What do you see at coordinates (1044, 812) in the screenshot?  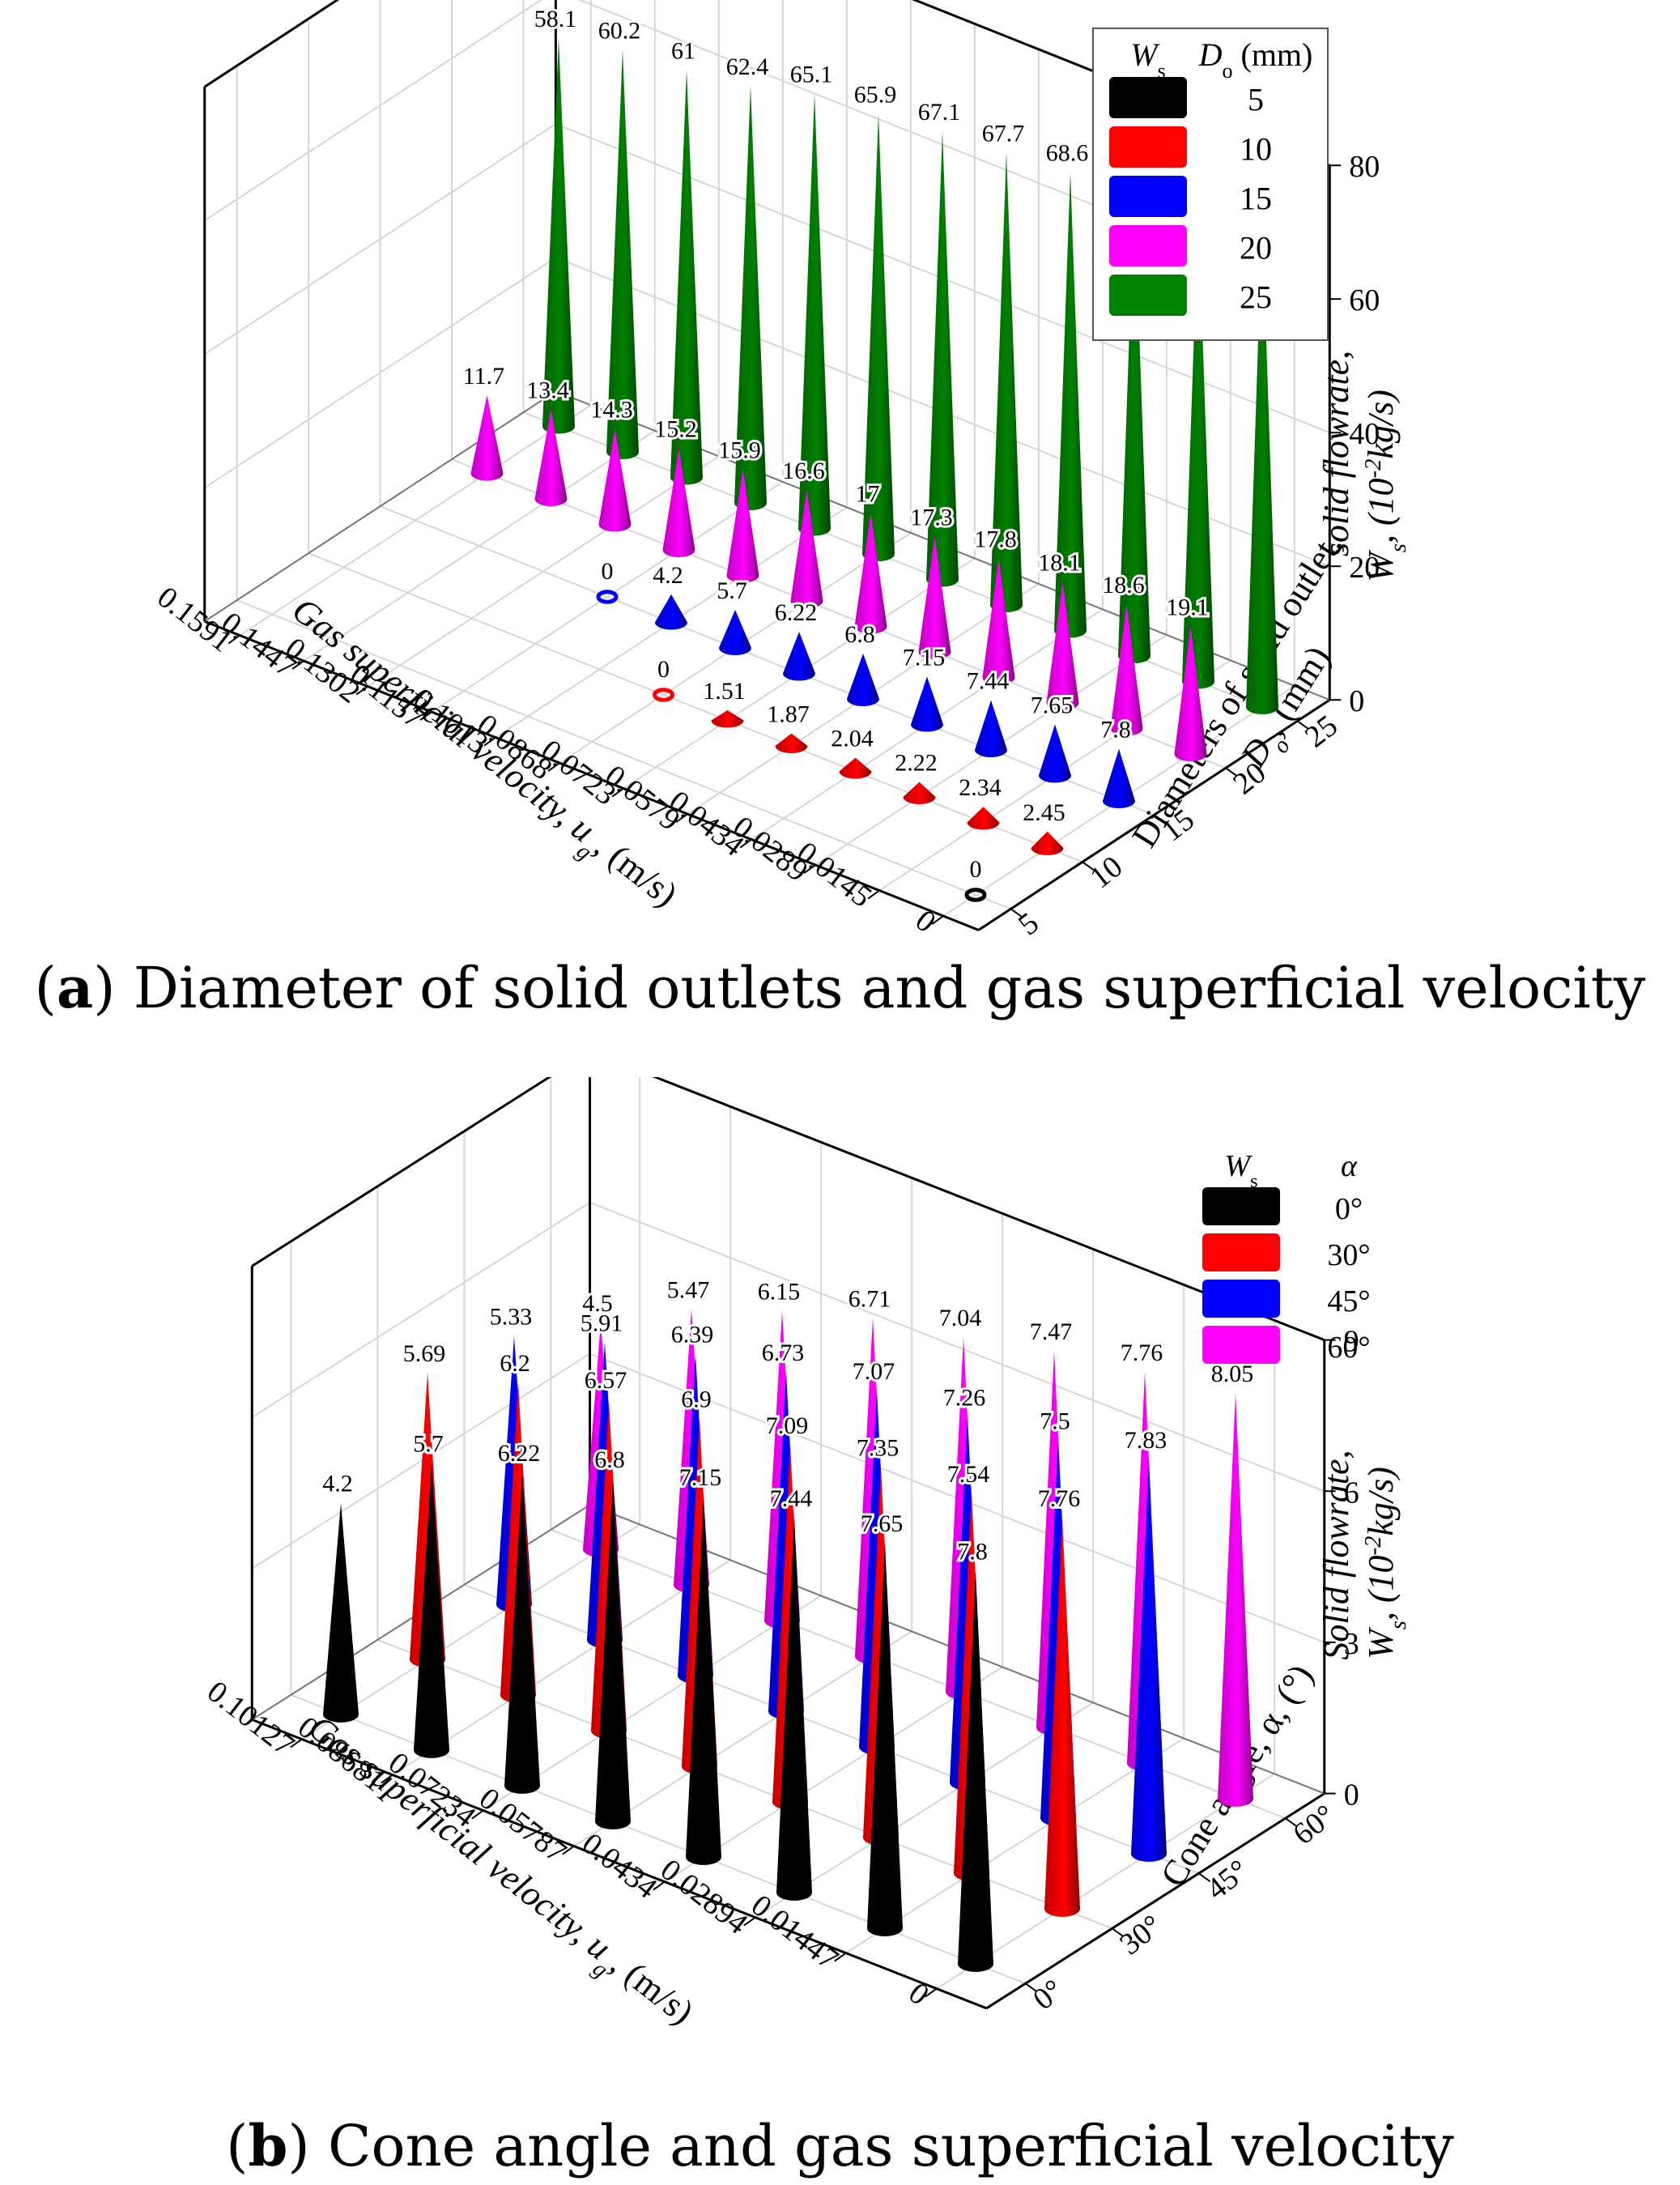 I see `chart-a-cone-value-label: 2.45` at bounding box center [1044, 812].